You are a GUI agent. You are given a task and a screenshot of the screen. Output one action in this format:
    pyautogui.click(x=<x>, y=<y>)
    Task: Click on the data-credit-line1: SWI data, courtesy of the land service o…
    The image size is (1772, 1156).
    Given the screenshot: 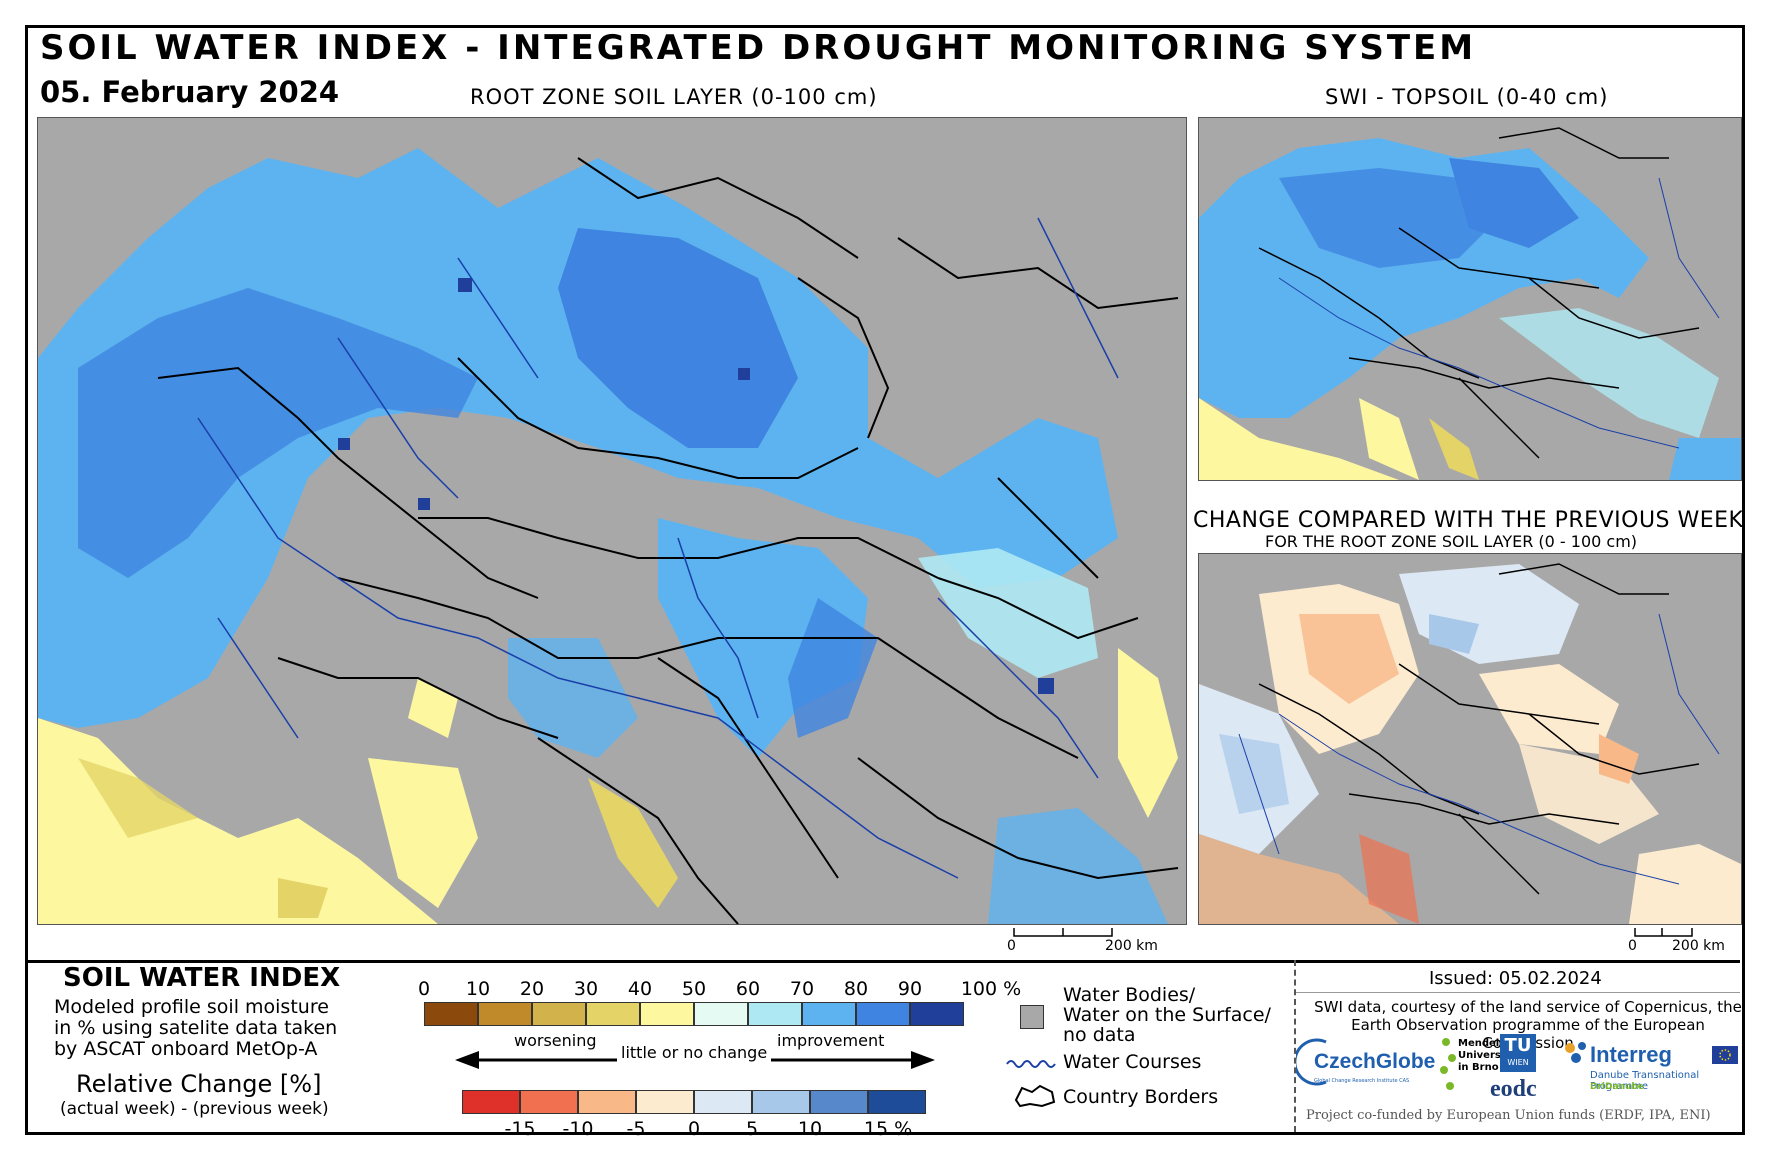 What is the action you would take?
    pyautogui.click(x=1528, y=1007)
    